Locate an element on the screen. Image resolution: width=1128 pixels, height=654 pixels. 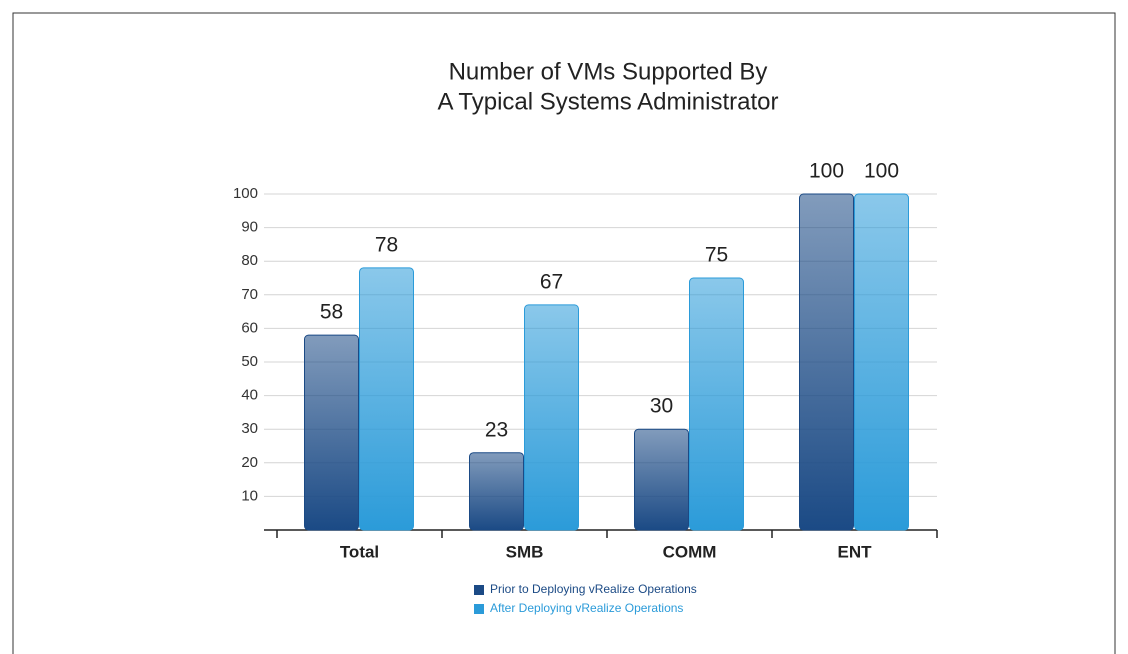
x-tick-label: COMM is located at coordinates (690, 551).